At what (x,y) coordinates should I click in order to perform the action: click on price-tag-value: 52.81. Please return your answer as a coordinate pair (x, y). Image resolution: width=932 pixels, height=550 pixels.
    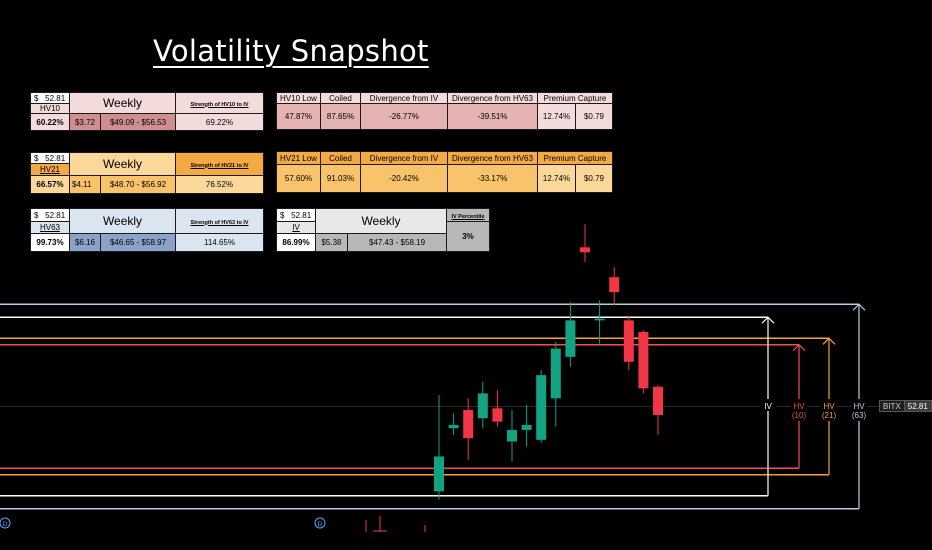
    Looking at the image, I should click on (918, 406).